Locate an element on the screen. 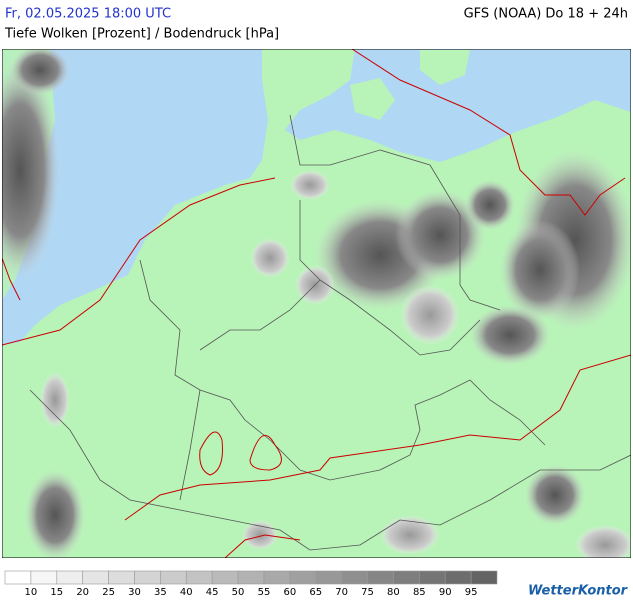 Image resolution: width=633 pixels, height=604 pixels. legend-label: 20 is located at coordinates (82, 592).